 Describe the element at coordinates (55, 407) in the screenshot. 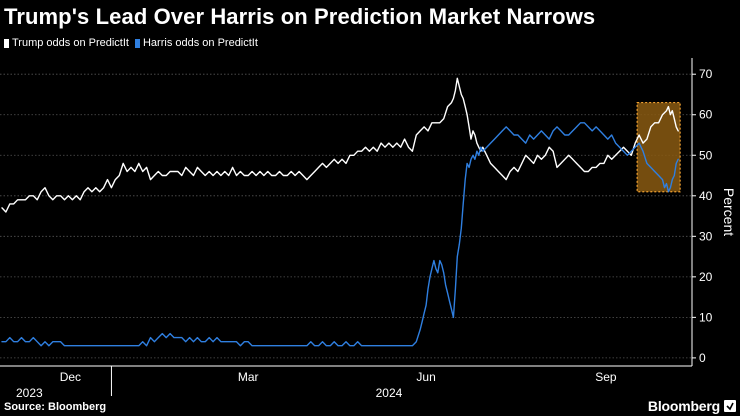

I see `source-note: Source: Bloomberg` at that location.